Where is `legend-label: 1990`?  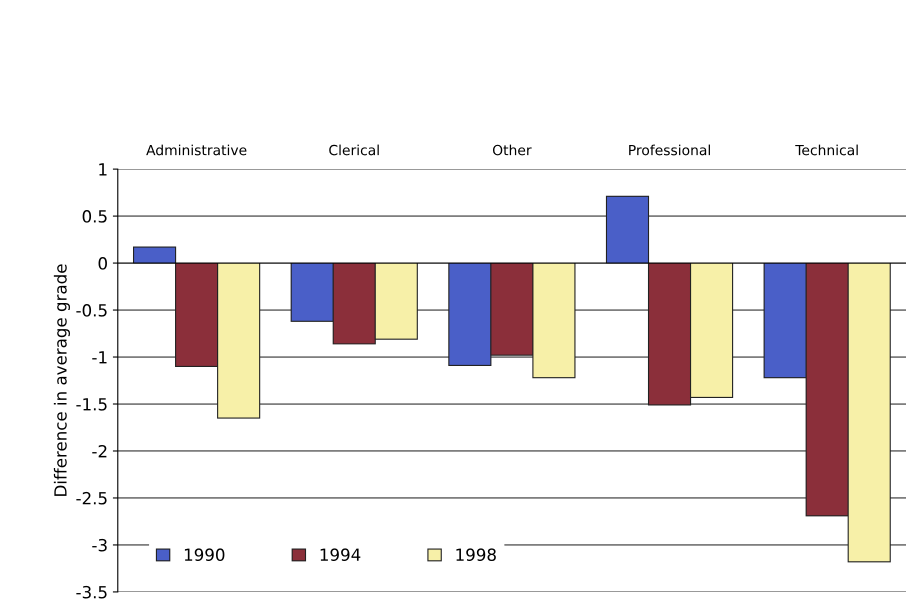 legend-label: 1990 is located at coordinates (204, 555).